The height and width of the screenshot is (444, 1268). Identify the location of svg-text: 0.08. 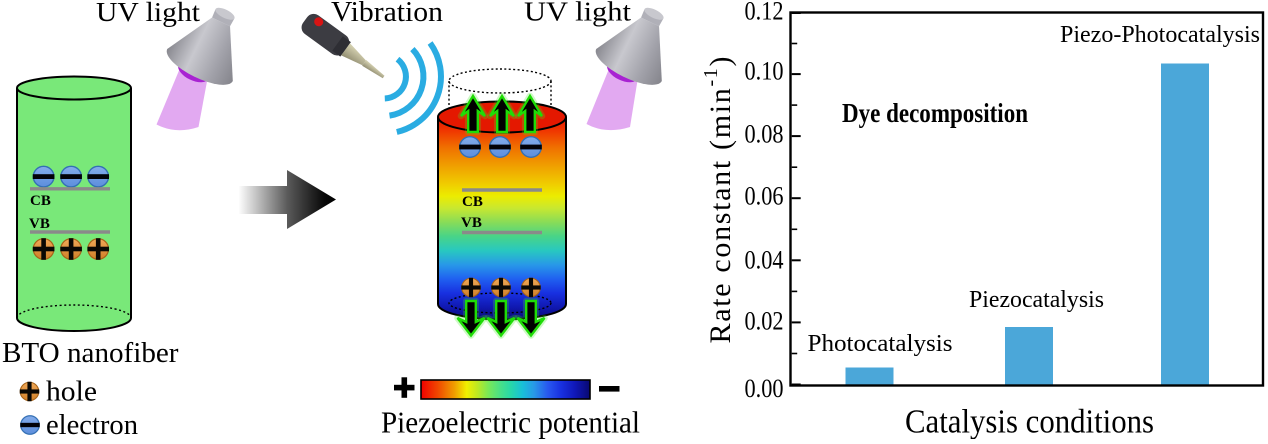
(764, 134).